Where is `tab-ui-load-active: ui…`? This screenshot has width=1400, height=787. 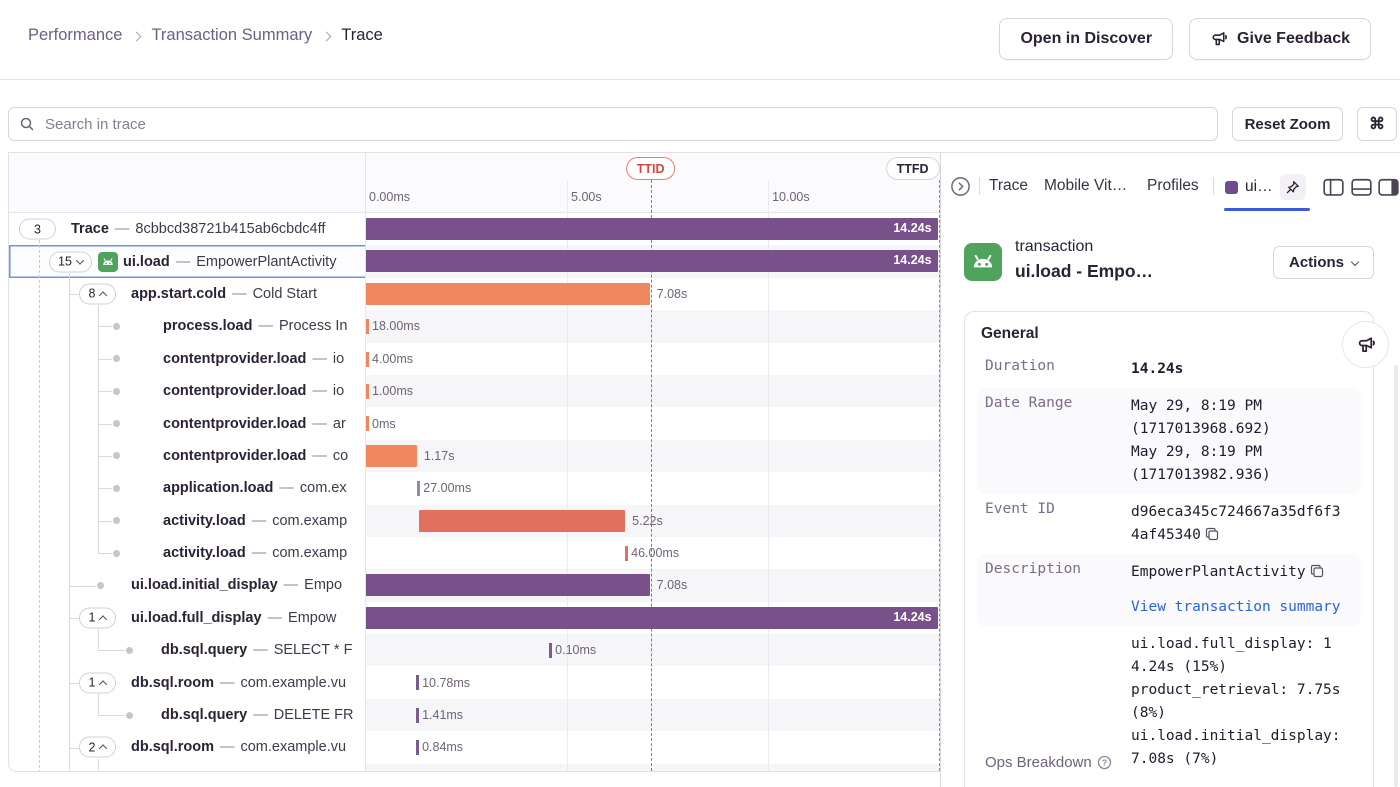 tab-ui-load-active: ui… is located at coordinates (1265, 187).